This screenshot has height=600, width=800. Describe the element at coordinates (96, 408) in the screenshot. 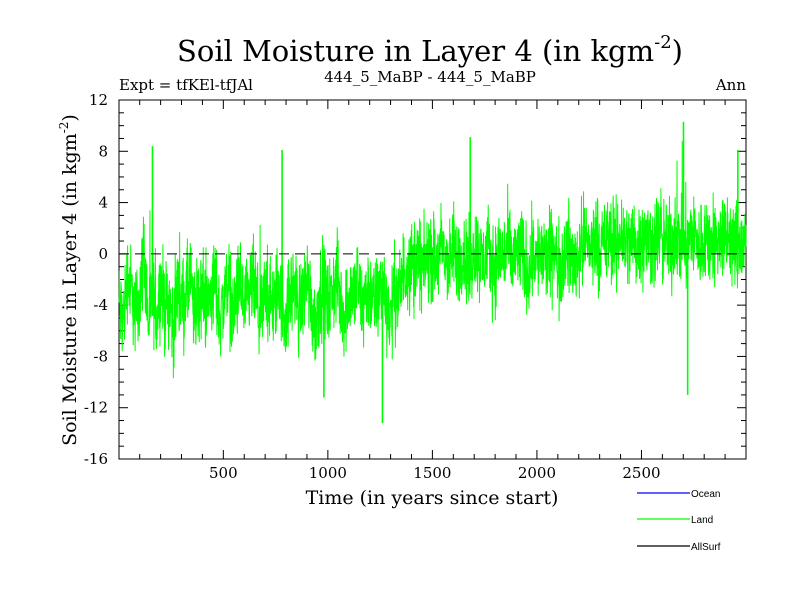

I see `y-tick-label: -12` at that location.